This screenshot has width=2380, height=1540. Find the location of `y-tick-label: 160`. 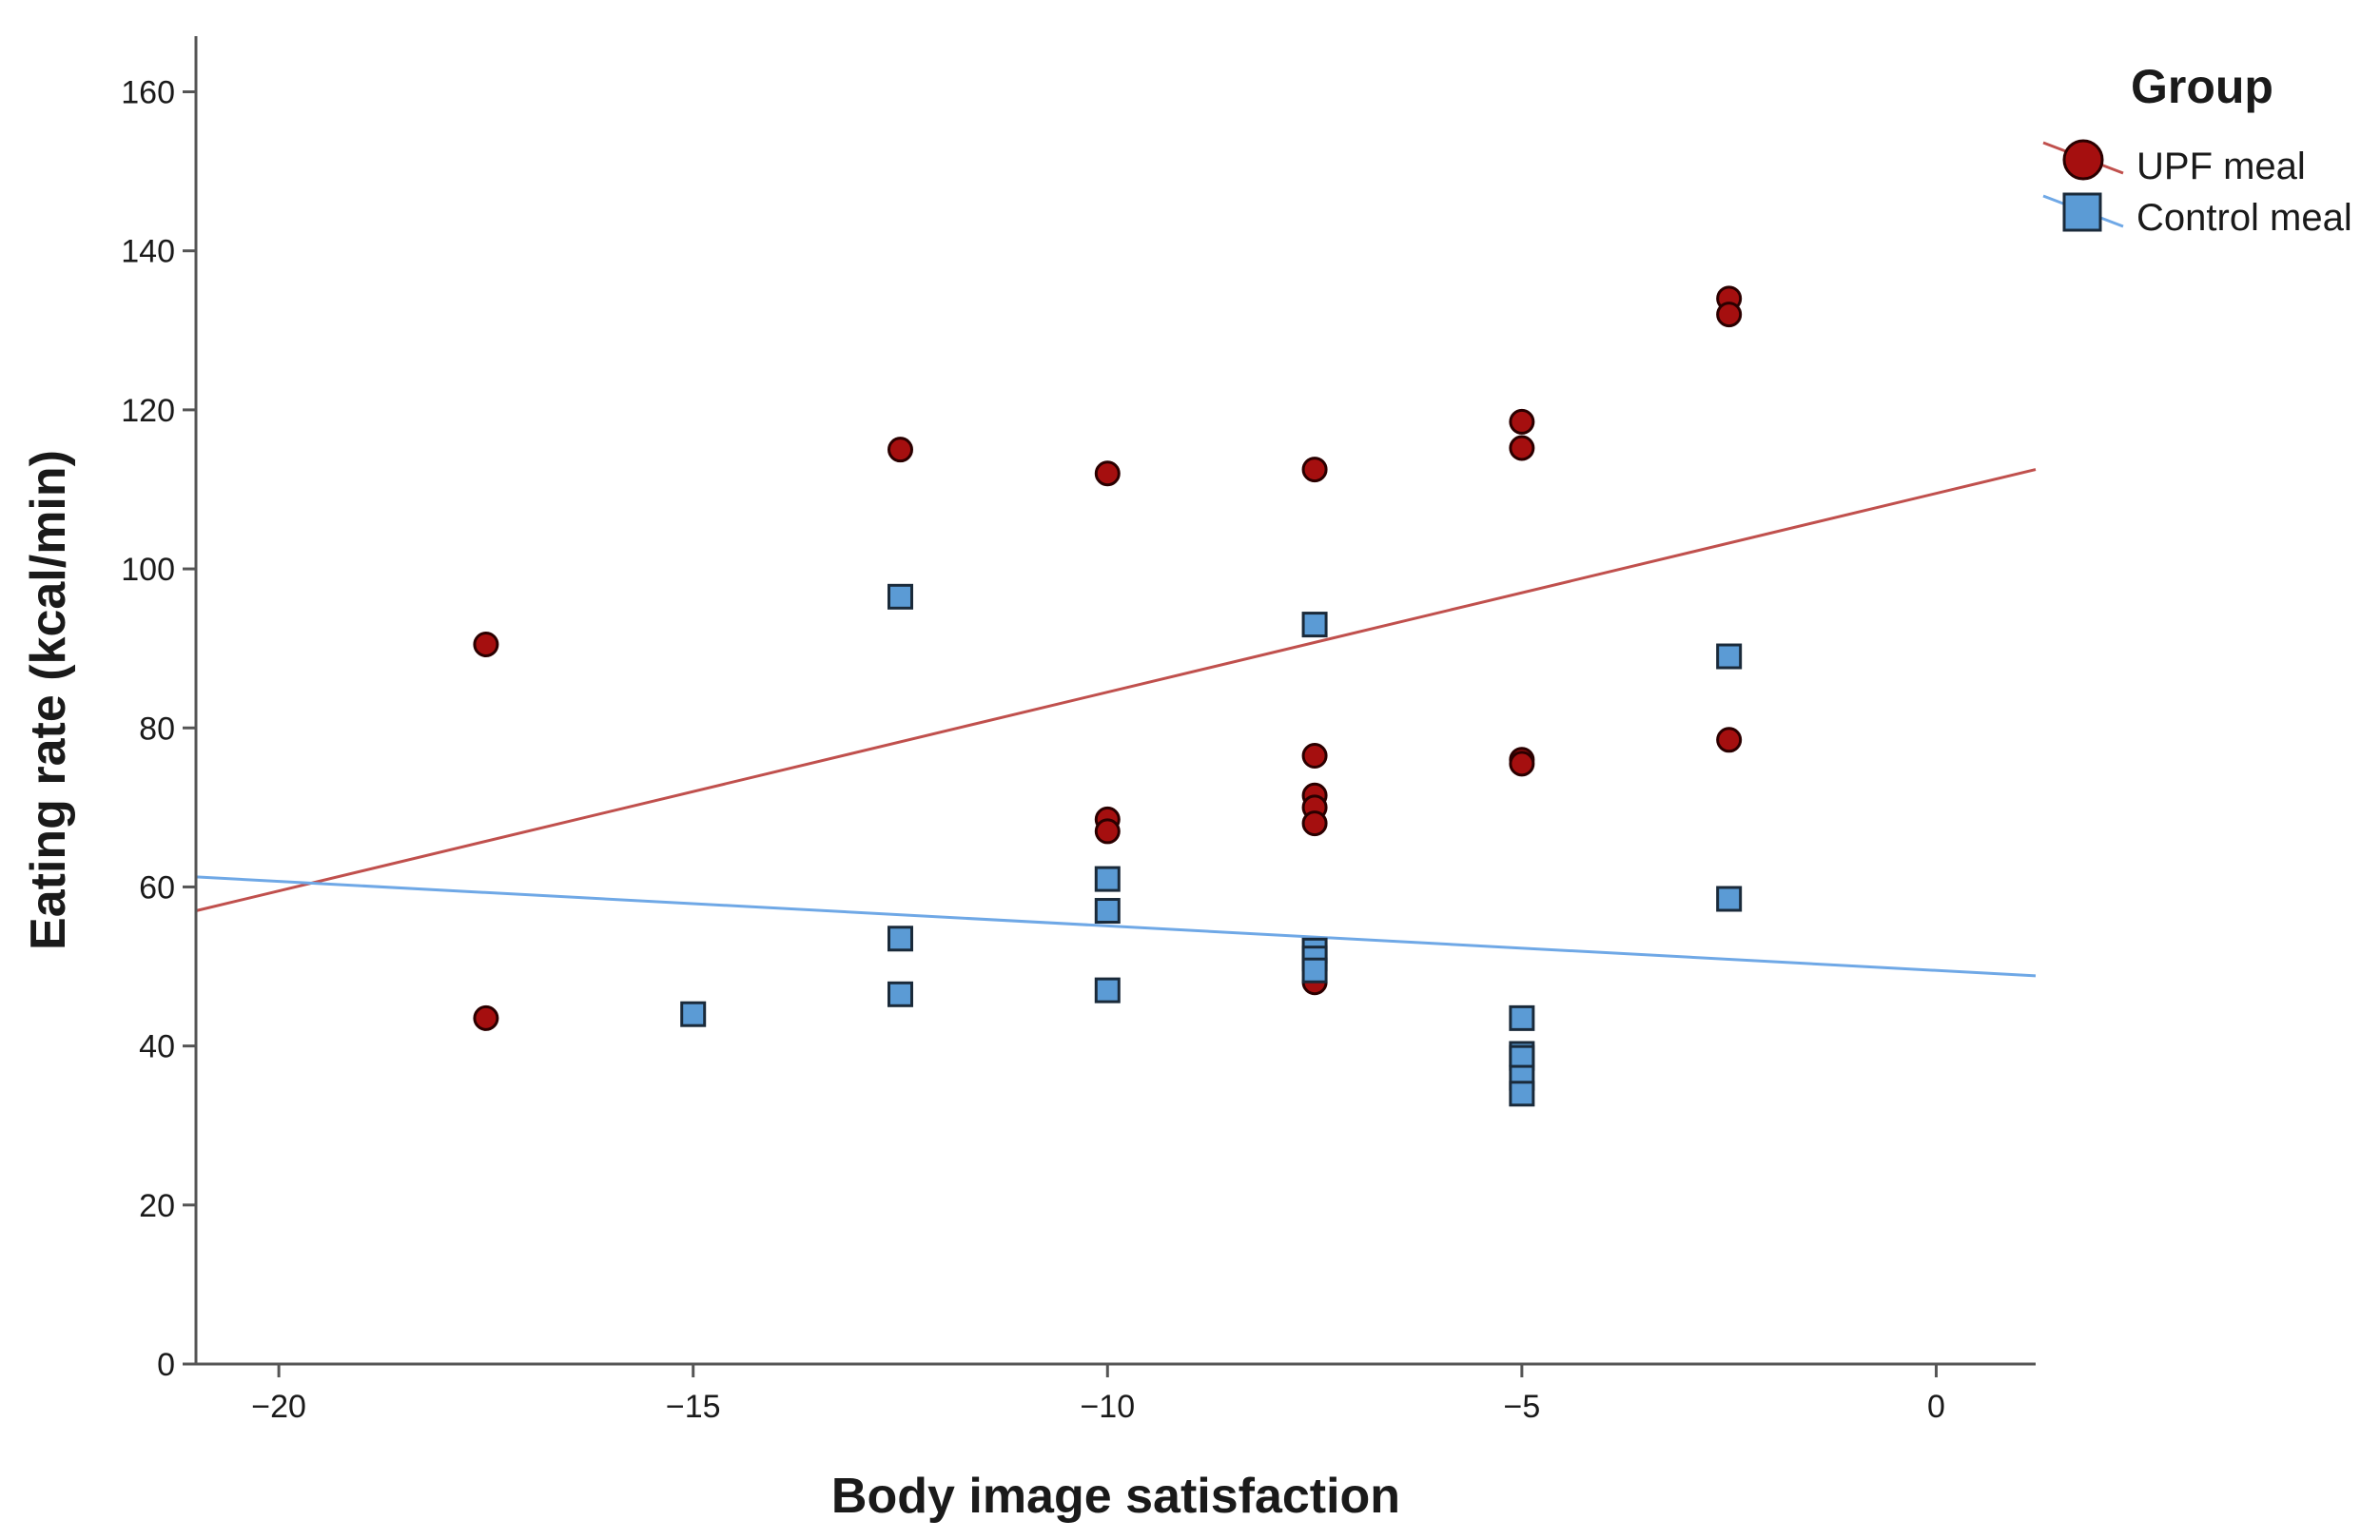

y-tick-label: 160 is located at coordinates (148, 93).